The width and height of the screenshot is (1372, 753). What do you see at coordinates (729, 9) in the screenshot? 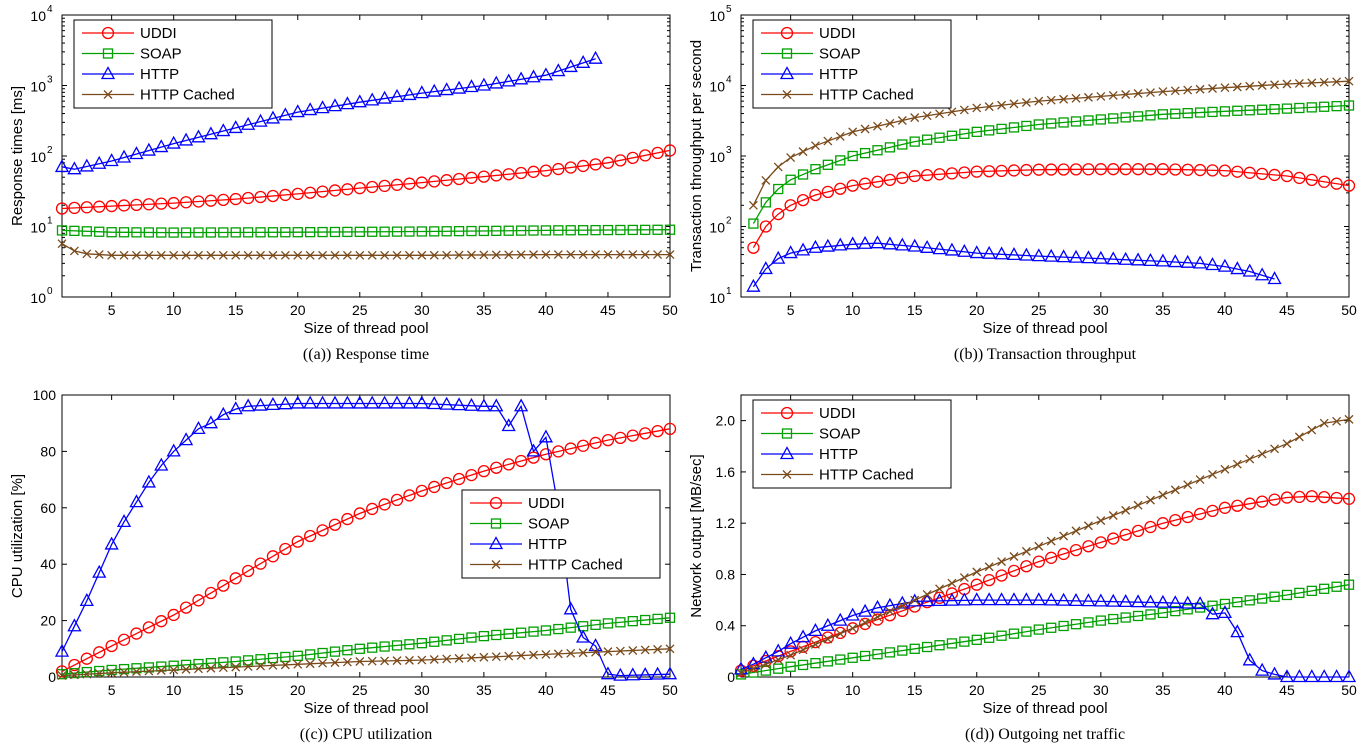
I see `y-tick-exponent: 5` at bounding box center [729, 9].